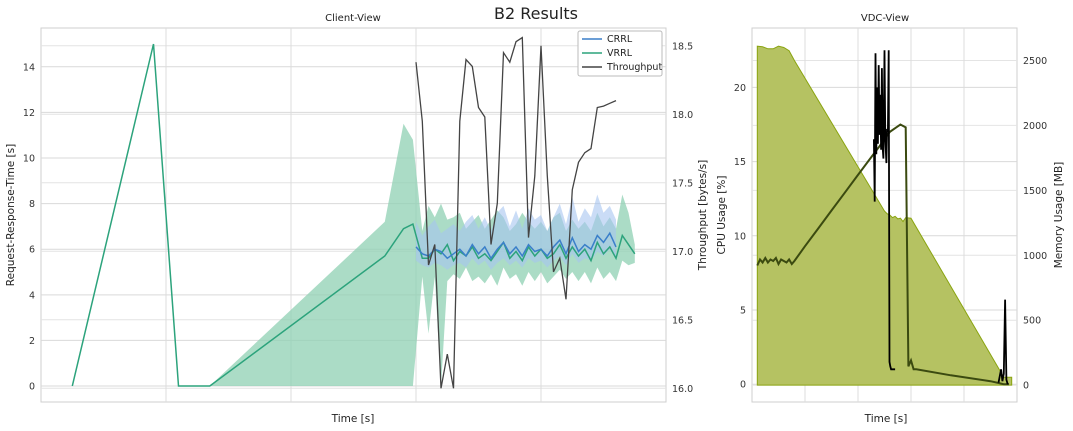  Describe the element at coordinates (32, 295) in the screenshot. I see `client-view-ytick-label: 4` at that location.